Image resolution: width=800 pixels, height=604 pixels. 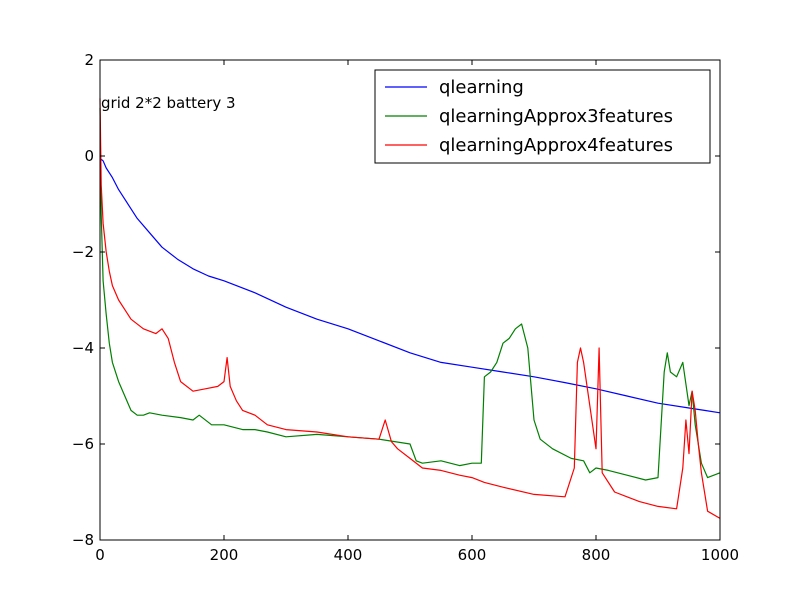 I want to click on y-tick-label: −4, so click(x=83, y=348).